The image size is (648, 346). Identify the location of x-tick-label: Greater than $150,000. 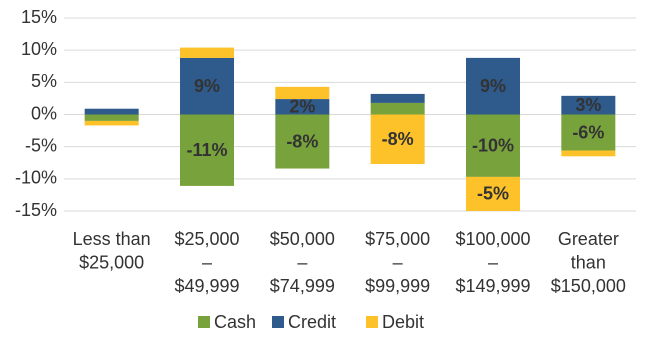
(588, 262).